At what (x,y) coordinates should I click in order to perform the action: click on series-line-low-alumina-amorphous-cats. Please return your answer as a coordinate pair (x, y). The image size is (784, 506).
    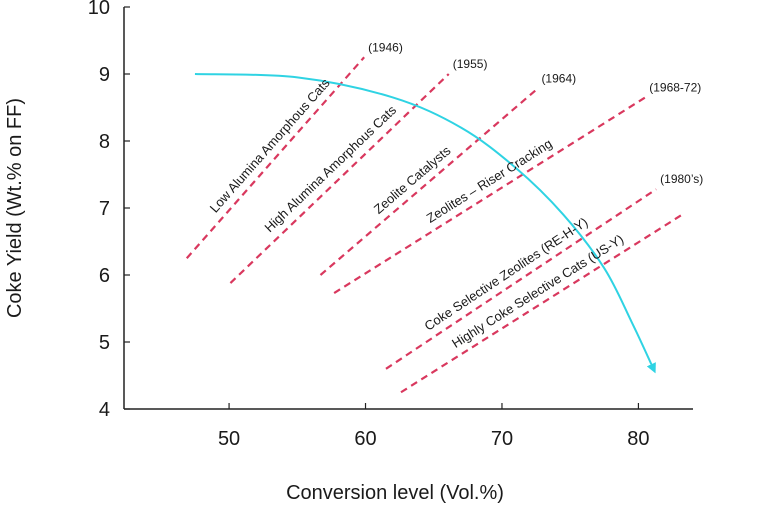
    Looking at the image, I should click on (275, 157).